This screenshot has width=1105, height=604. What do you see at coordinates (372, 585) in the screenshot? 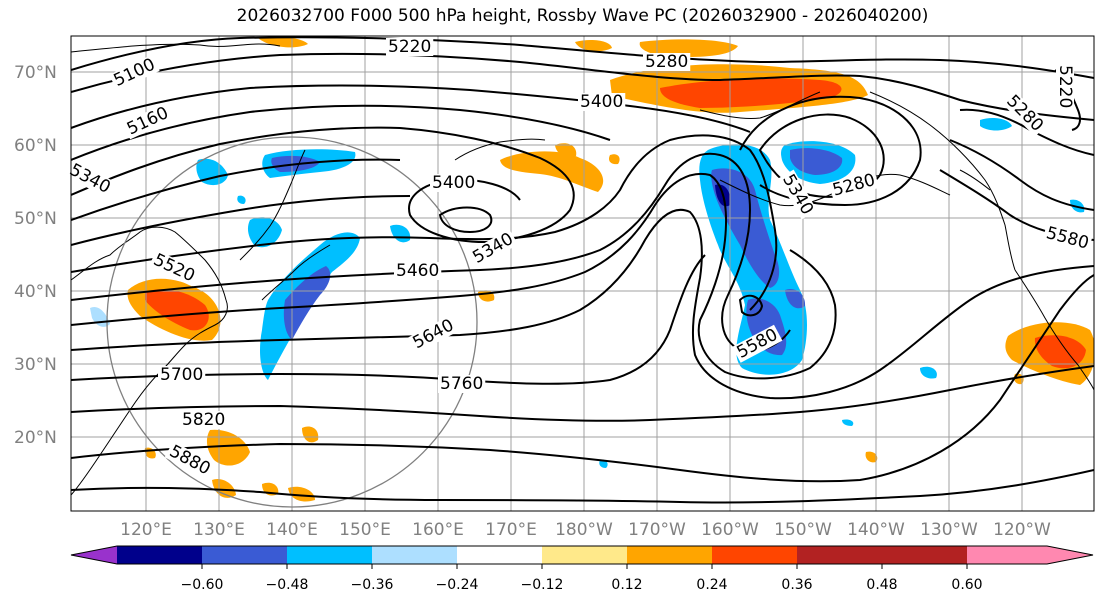
I see `colorbar-tick-label: −0.36` at bounding box center [372, 585].